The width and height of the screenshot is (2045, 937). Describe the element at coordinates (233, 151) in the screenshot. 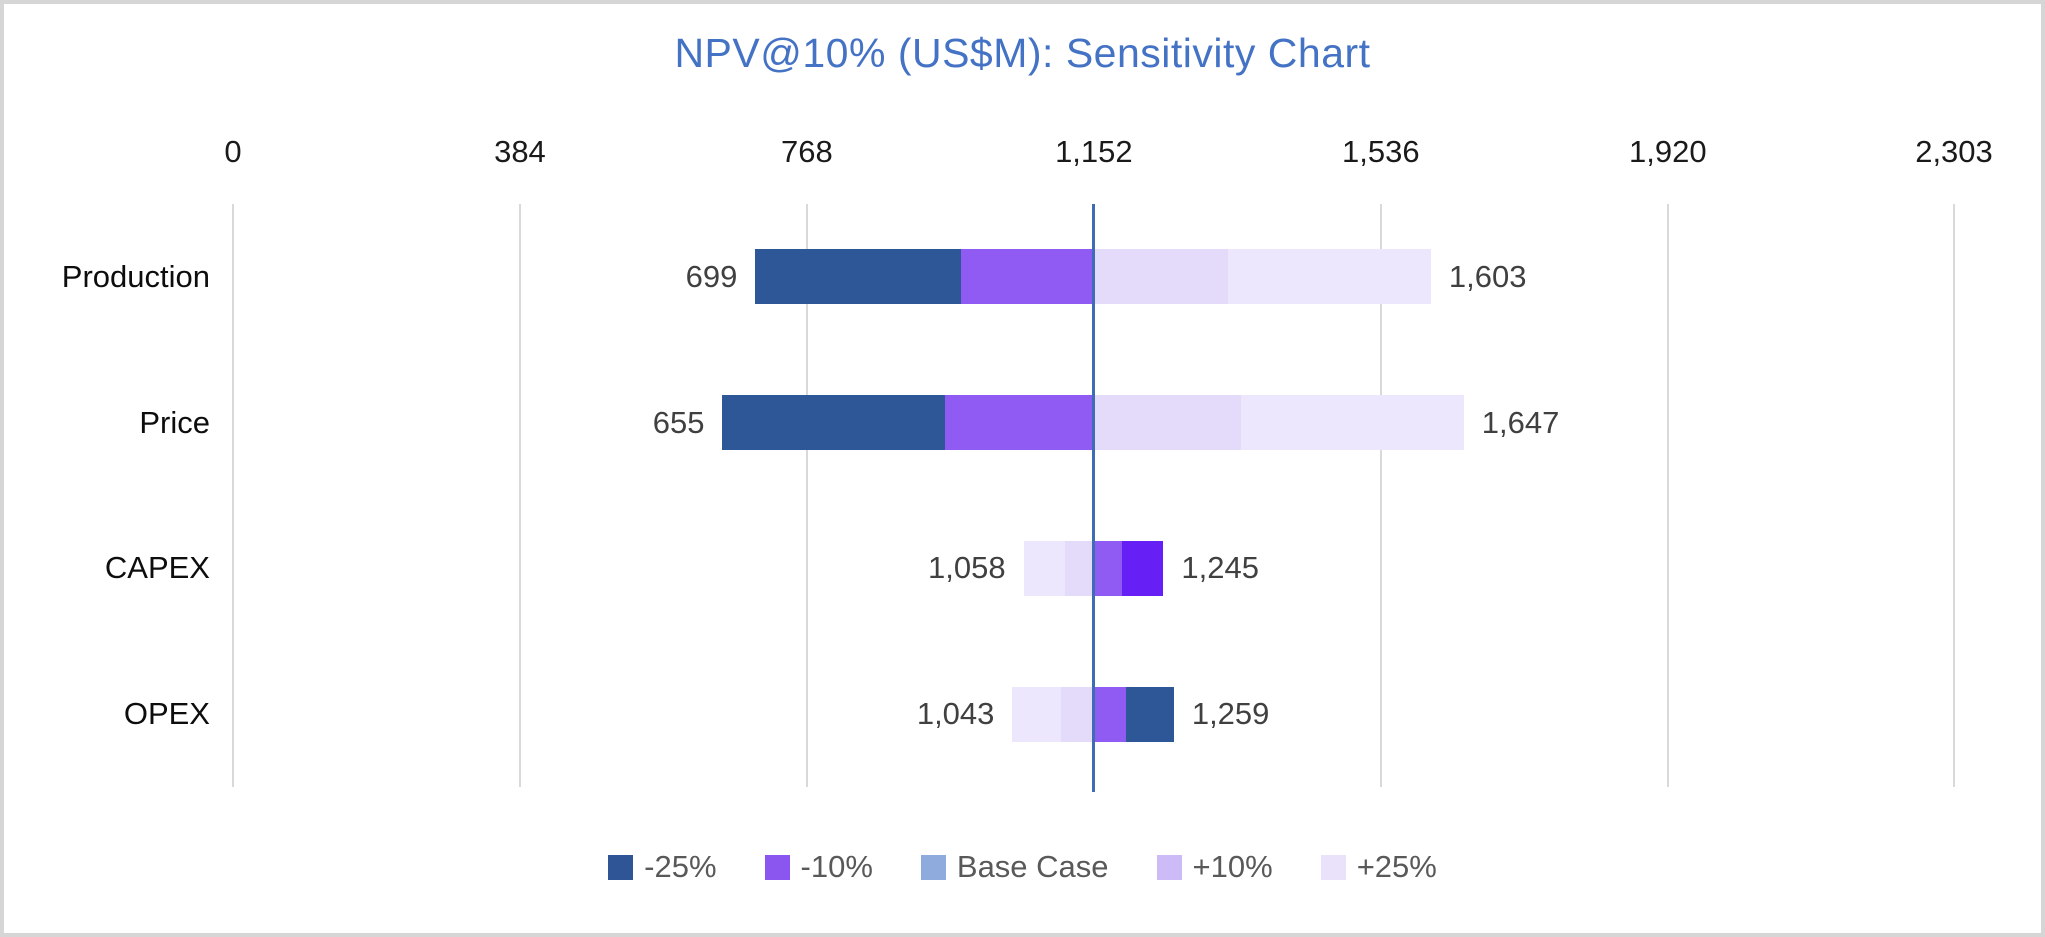

I see `x-tick-label-0: 0` at that location.